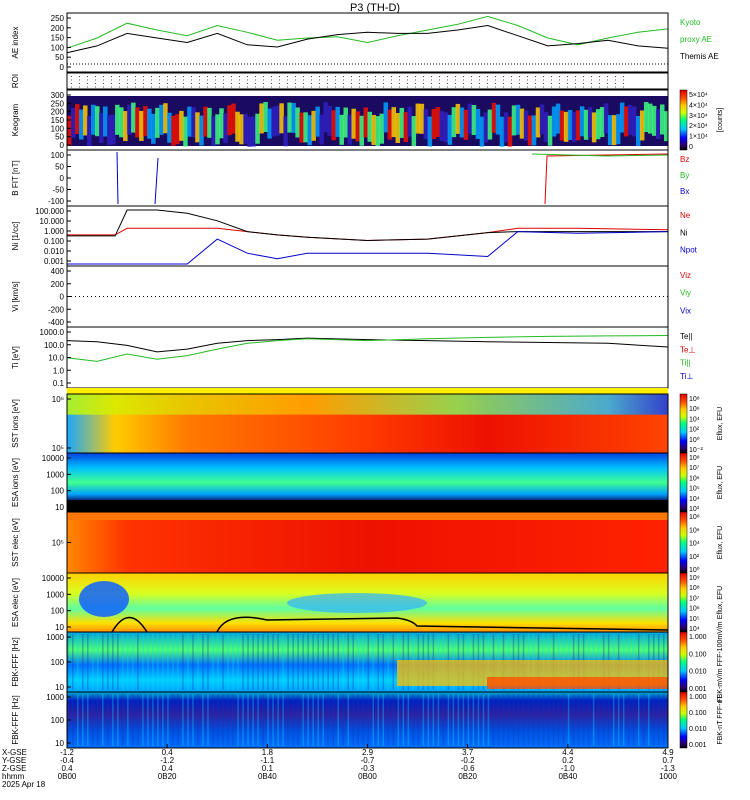 This screenshot has width=750, height=800. What do you see at coordinates (67, 768) in the screenshot?
I see `xaxis-value: 0.4` at bounding box center [67, 768].